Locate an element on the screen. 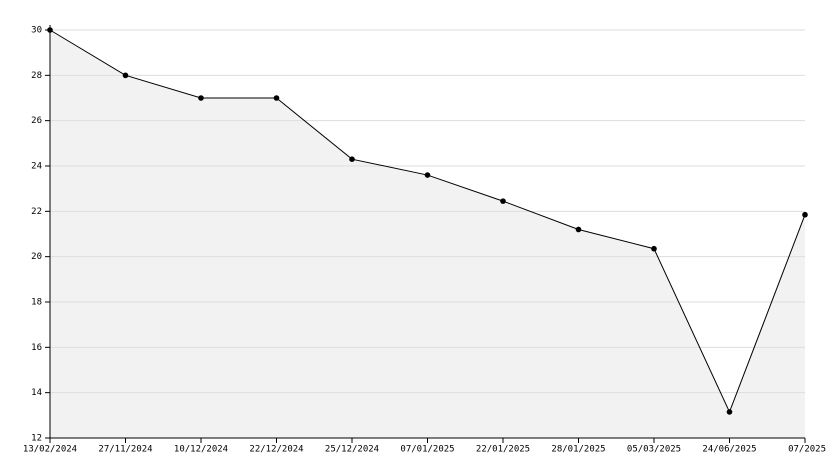 Image resolution: width=834 pixels, height=468 pixels. x-tick-label: 05/03/2025 is located at coordinates (654, 450).